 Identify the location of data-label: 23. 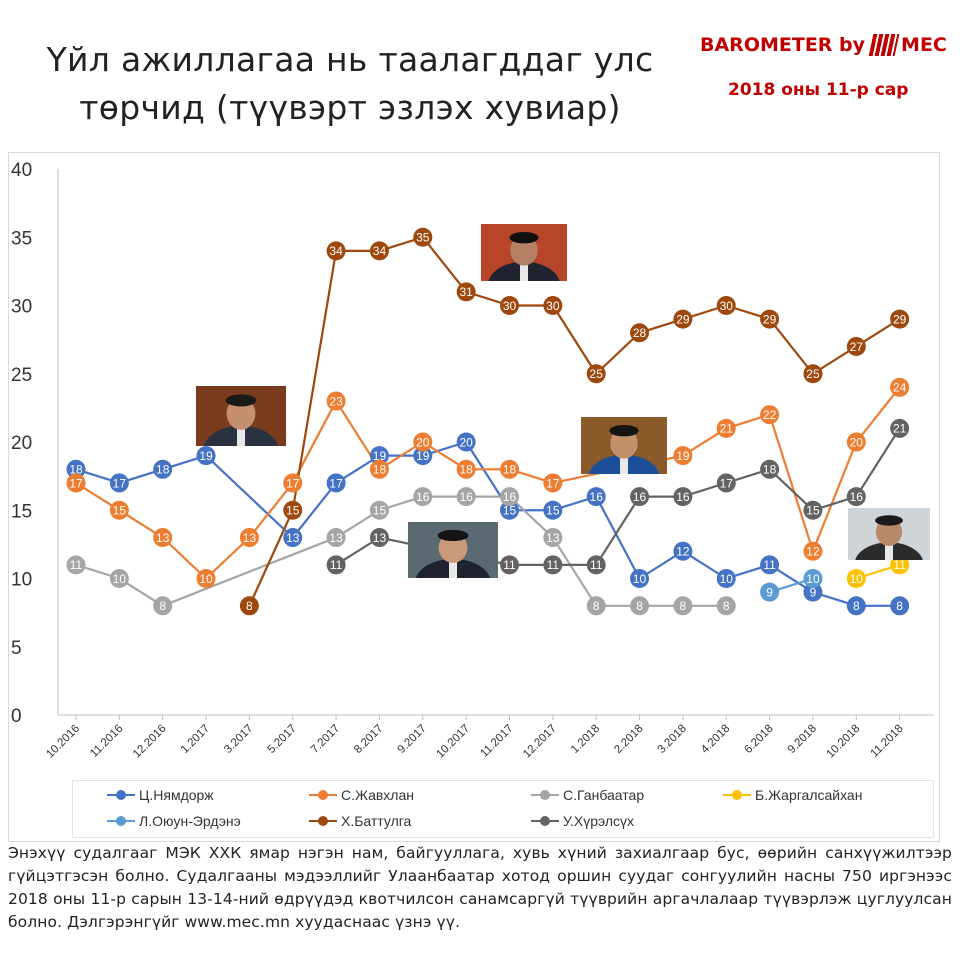
(336, 401).